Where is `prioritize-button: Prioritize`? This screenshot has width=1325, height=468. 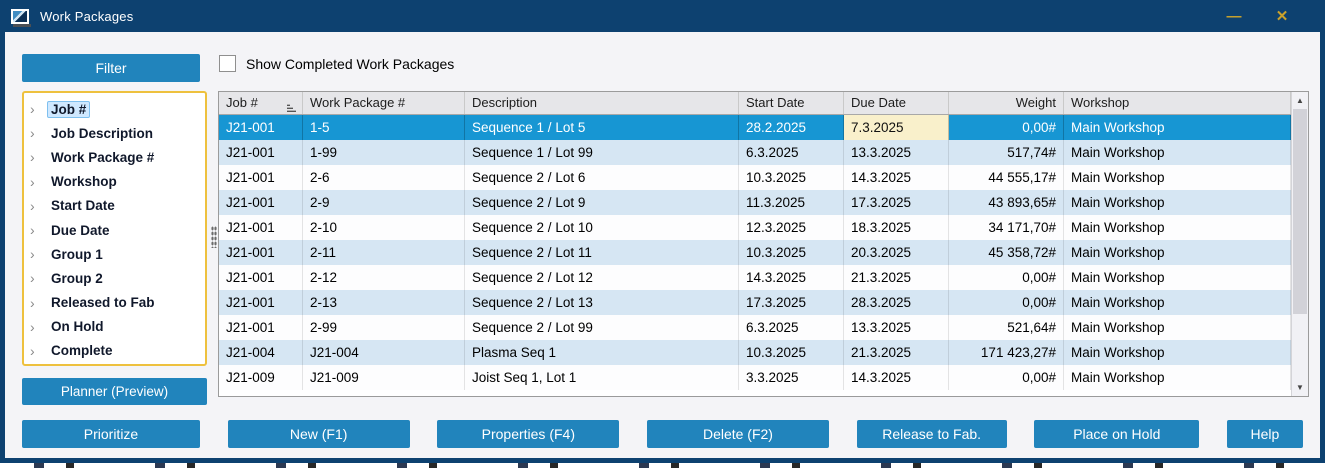
prioritize-button: Prioritize is located at coordinates (111, 434).